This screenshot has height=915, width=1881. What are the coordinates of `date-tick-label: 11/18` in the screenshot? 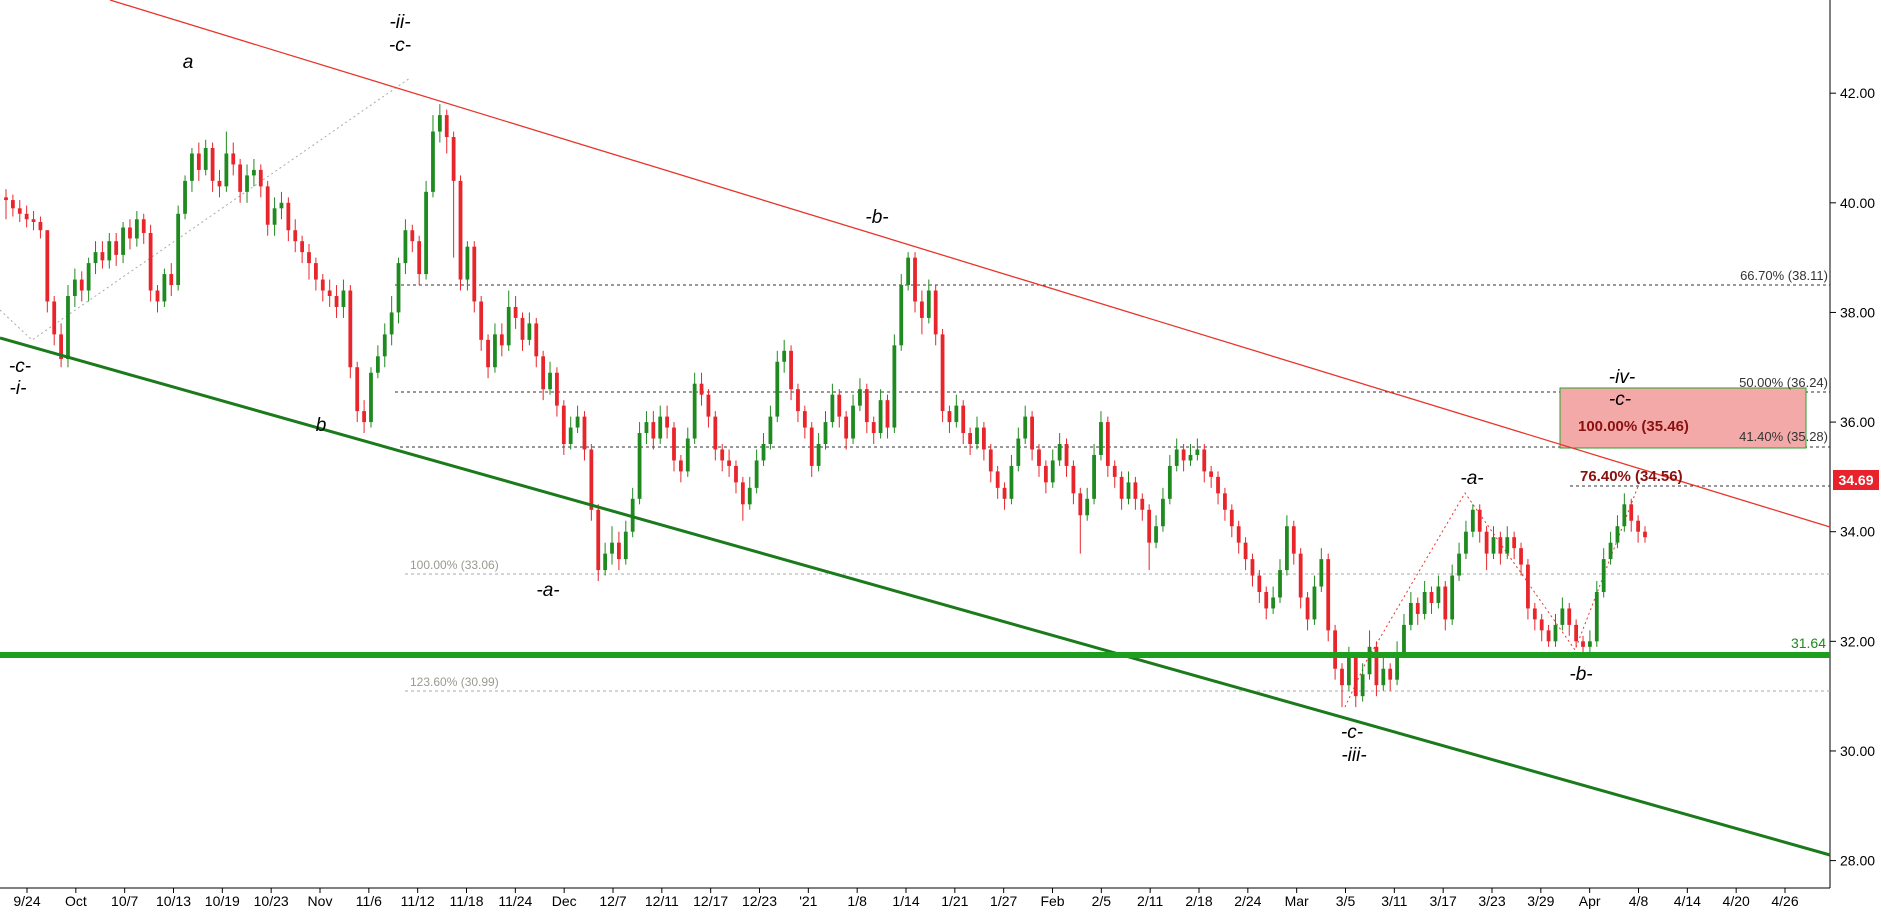 It's located at (467, 901).